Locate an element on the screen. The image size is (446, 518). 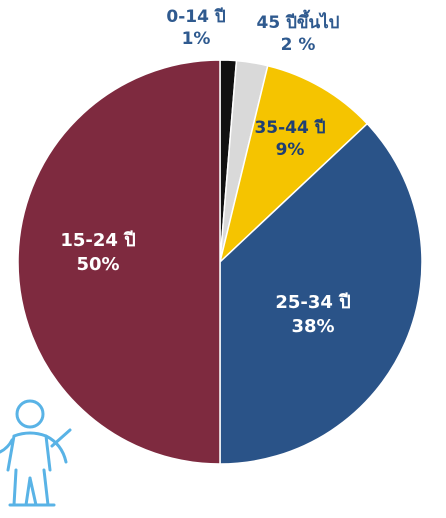
slice-label-35-44: 35-44 ปี is located at coordinates (289, 127).